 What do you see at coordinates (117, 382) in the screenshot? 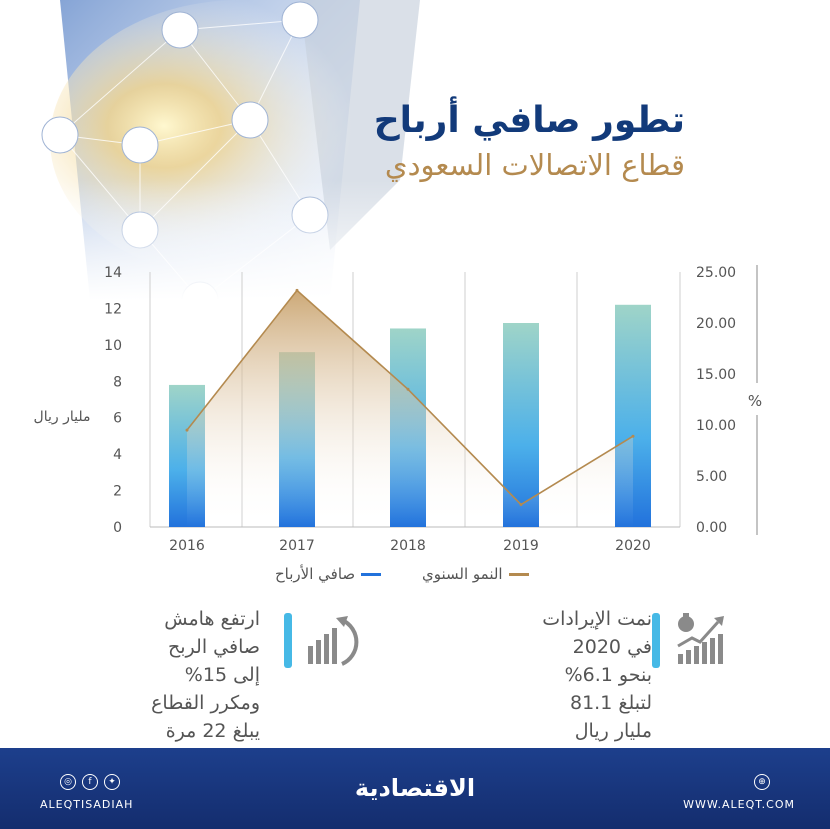
I see `y-left-tick-8: 8` at bounding box center [117, 382].